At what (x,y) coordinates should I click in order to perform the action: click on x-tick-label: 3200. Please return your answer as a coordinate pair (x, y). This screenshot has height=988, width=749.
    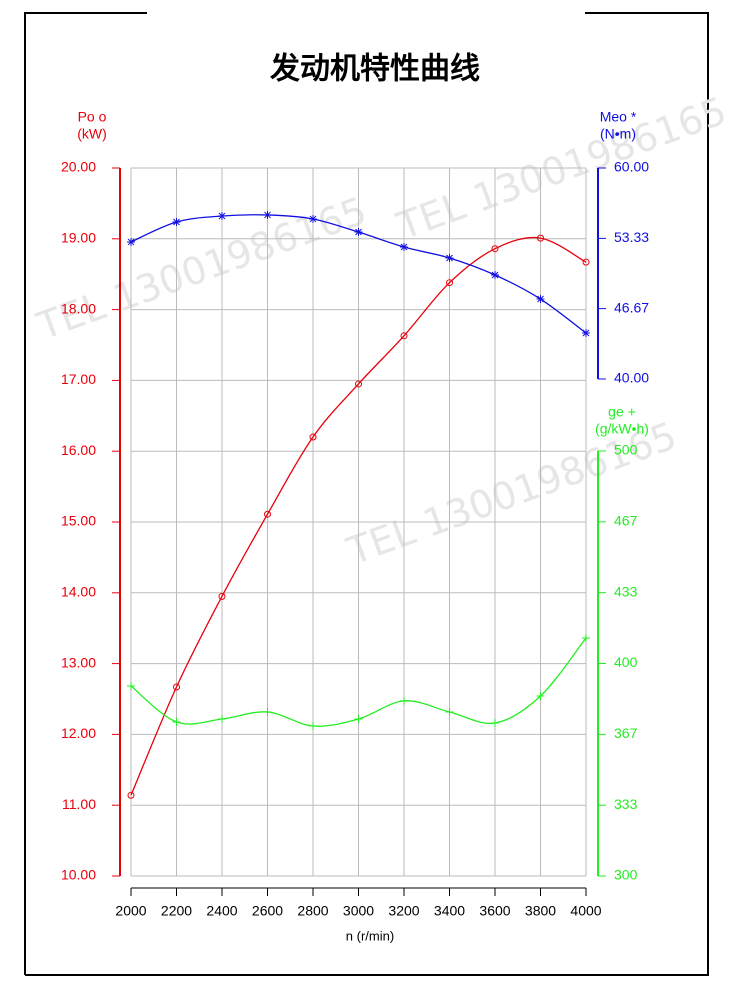
    Looking at the image, I should click on (403, 911).